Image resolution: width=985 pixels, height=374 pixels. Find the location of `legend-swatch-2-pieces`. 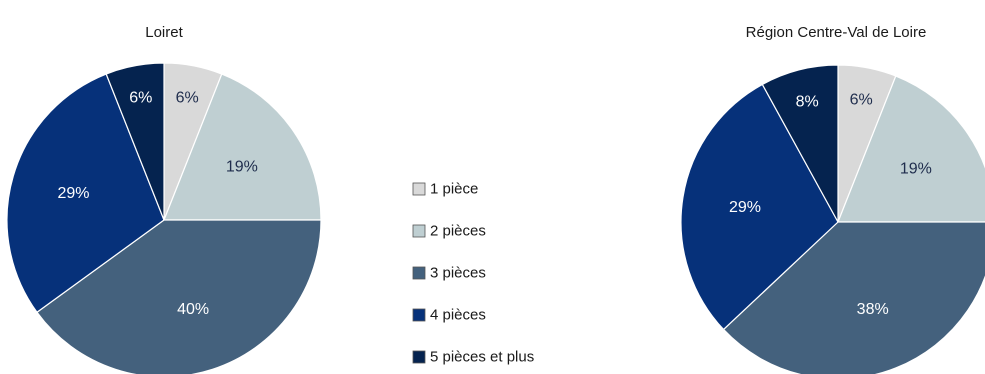

legend-swatch-2-pieces is located at coordinates (419, 231).